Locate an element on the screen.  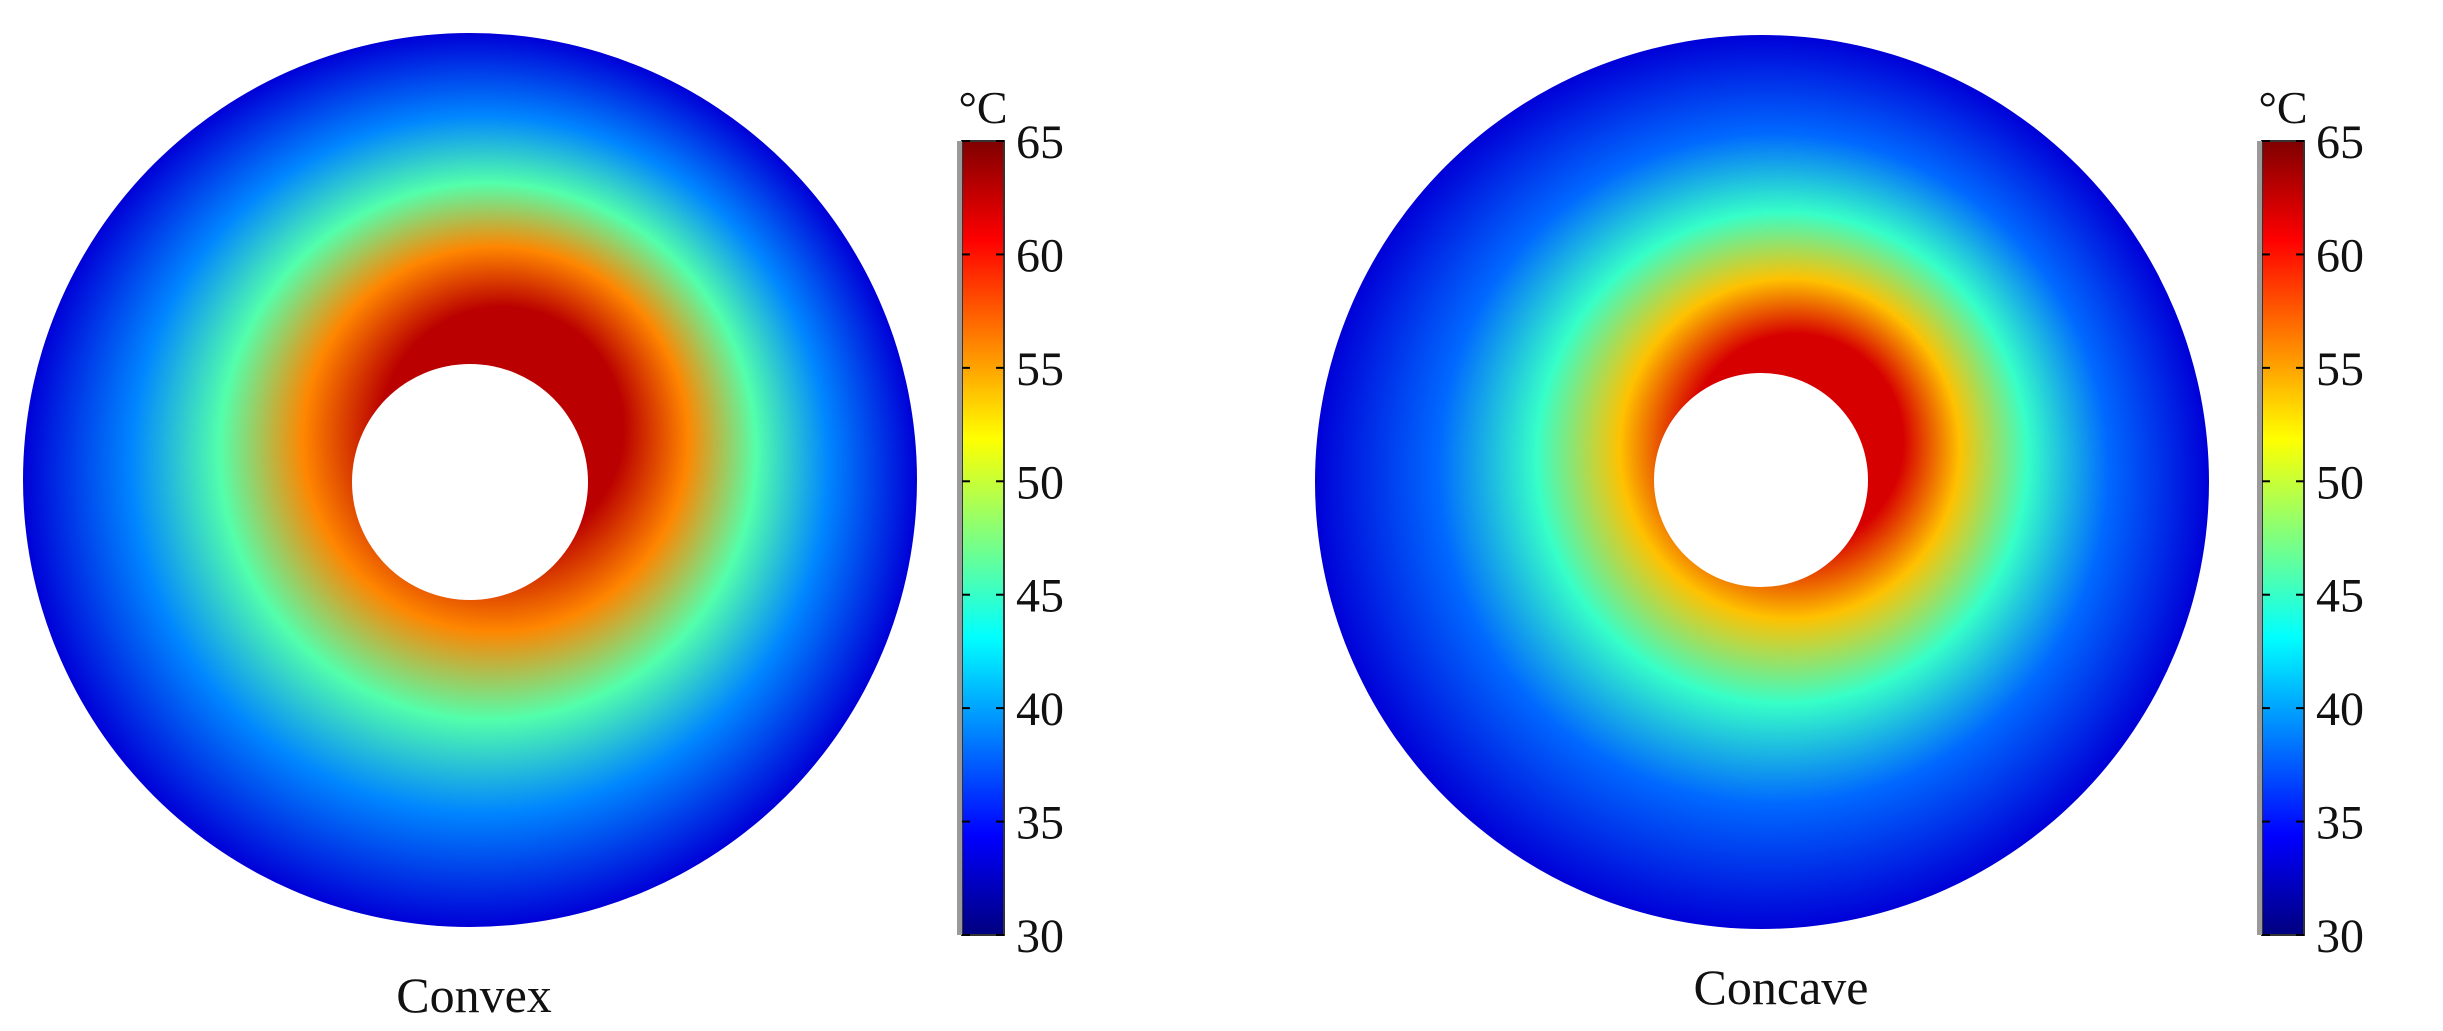
concave-title: Concave is located at coordinates (1781, 987).